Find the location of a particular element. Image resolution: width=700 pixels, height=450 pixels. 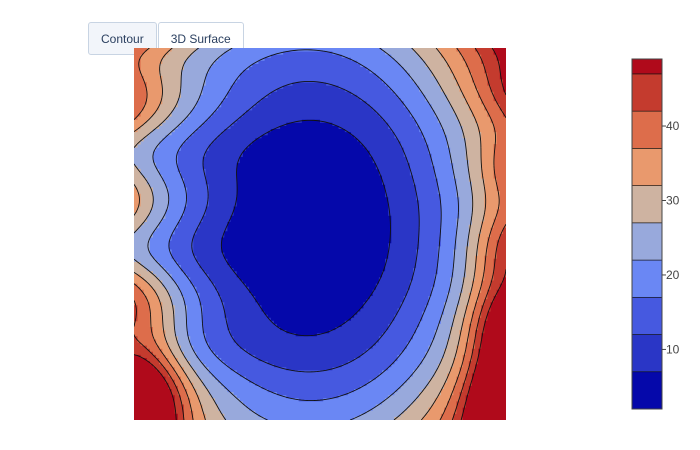

colorbar-tick-label: 30 is located at coordinates (673, 200).